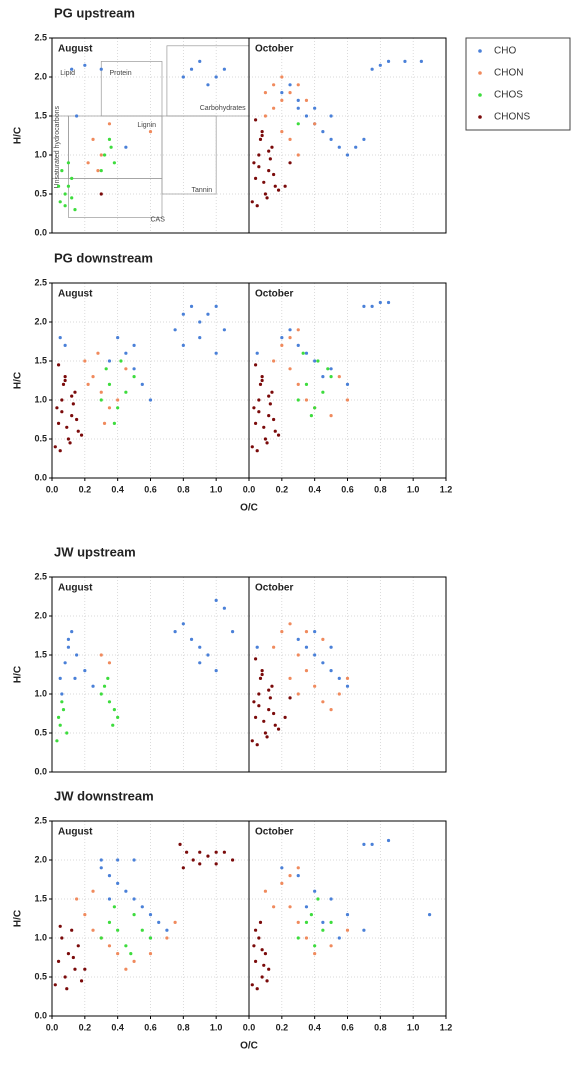  I want to click on plot-frame, so click(347, 674).